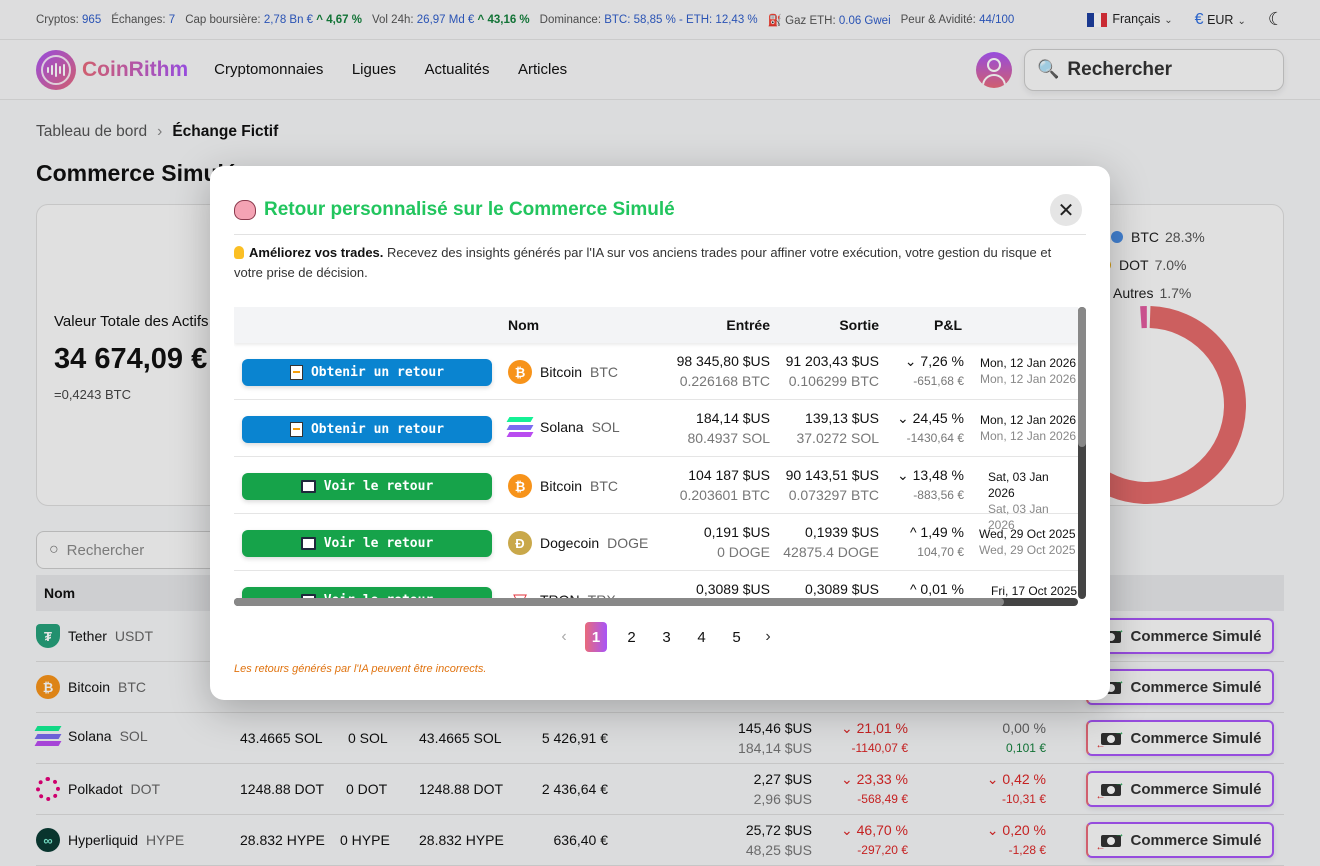  Describe the element at coordinates (656, 325) in the screenshot. I see `trades-table-header: Nom Entrée Sortie P&L` at that location.